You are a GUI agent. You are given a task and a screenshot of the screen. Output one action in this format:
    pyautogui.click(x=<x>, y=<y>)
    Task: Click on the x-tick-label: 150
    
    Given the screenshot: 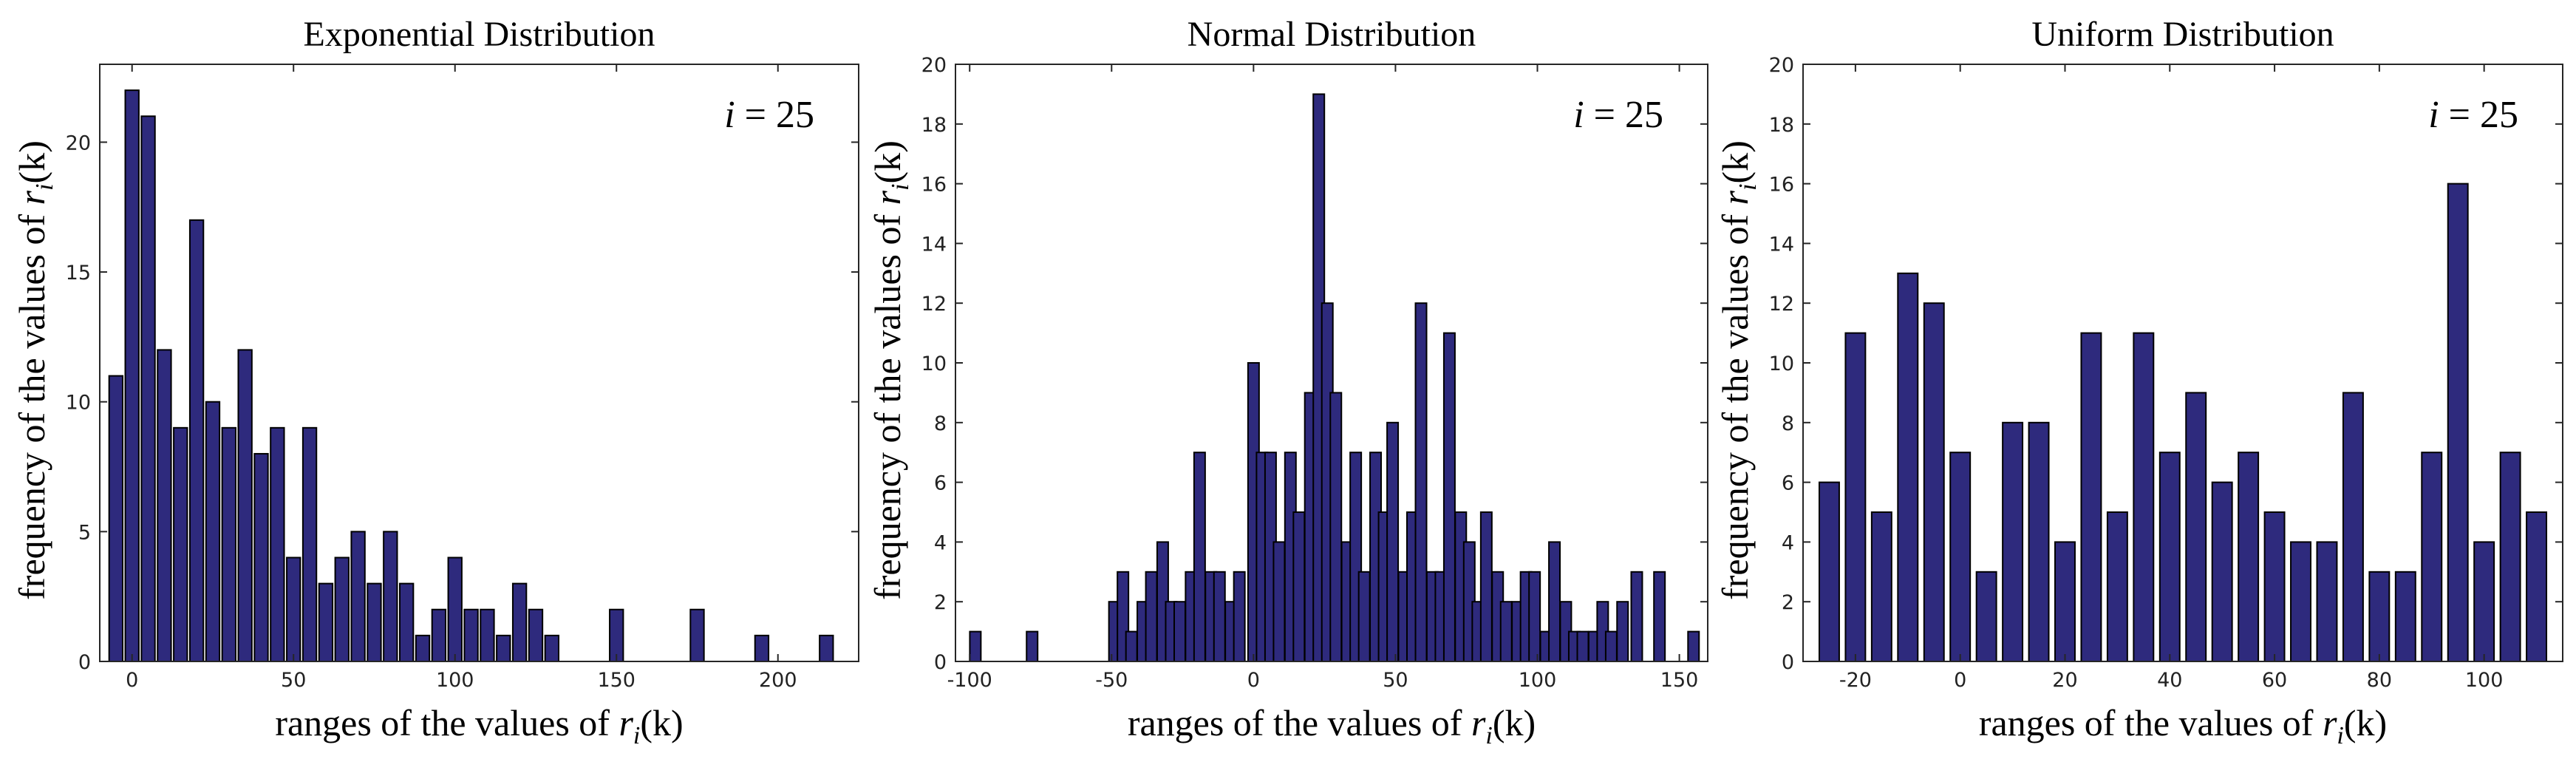 What is the action you would take?
    pyautogui.click(x=616, y=680)
    